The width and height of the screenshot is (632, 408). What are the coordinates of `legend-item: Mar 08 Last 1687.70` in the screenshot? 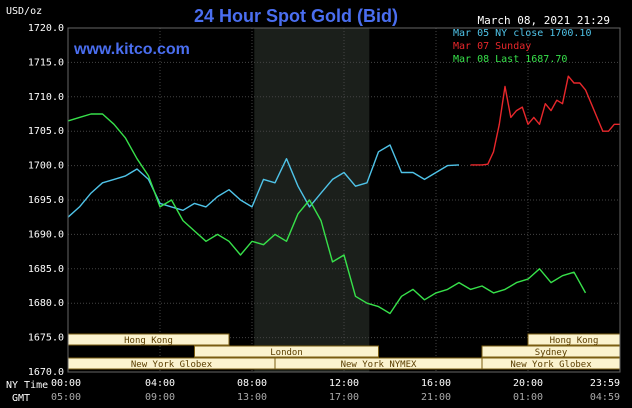 It's located at (510, 59).